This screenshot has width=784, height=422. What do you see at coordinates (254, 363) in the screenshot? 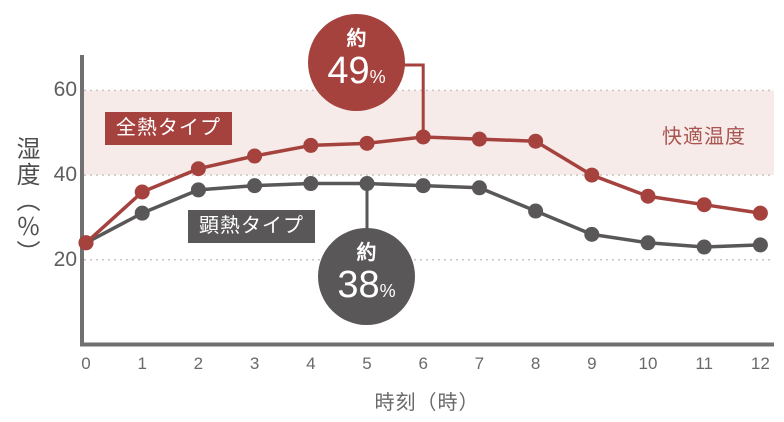
I see `x-tick-label-3: 3` at bounding box center [254, 363].